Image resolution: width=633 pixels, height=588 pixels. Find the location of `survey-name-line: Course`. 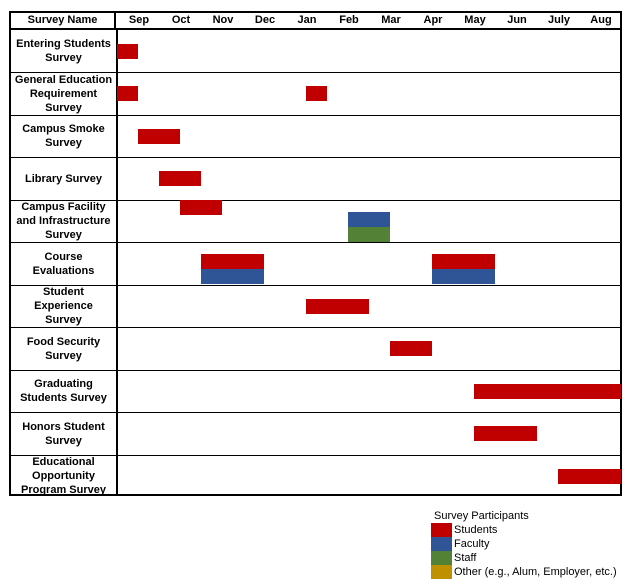

survey-name-line: Course is located at coordinates (63, 256).